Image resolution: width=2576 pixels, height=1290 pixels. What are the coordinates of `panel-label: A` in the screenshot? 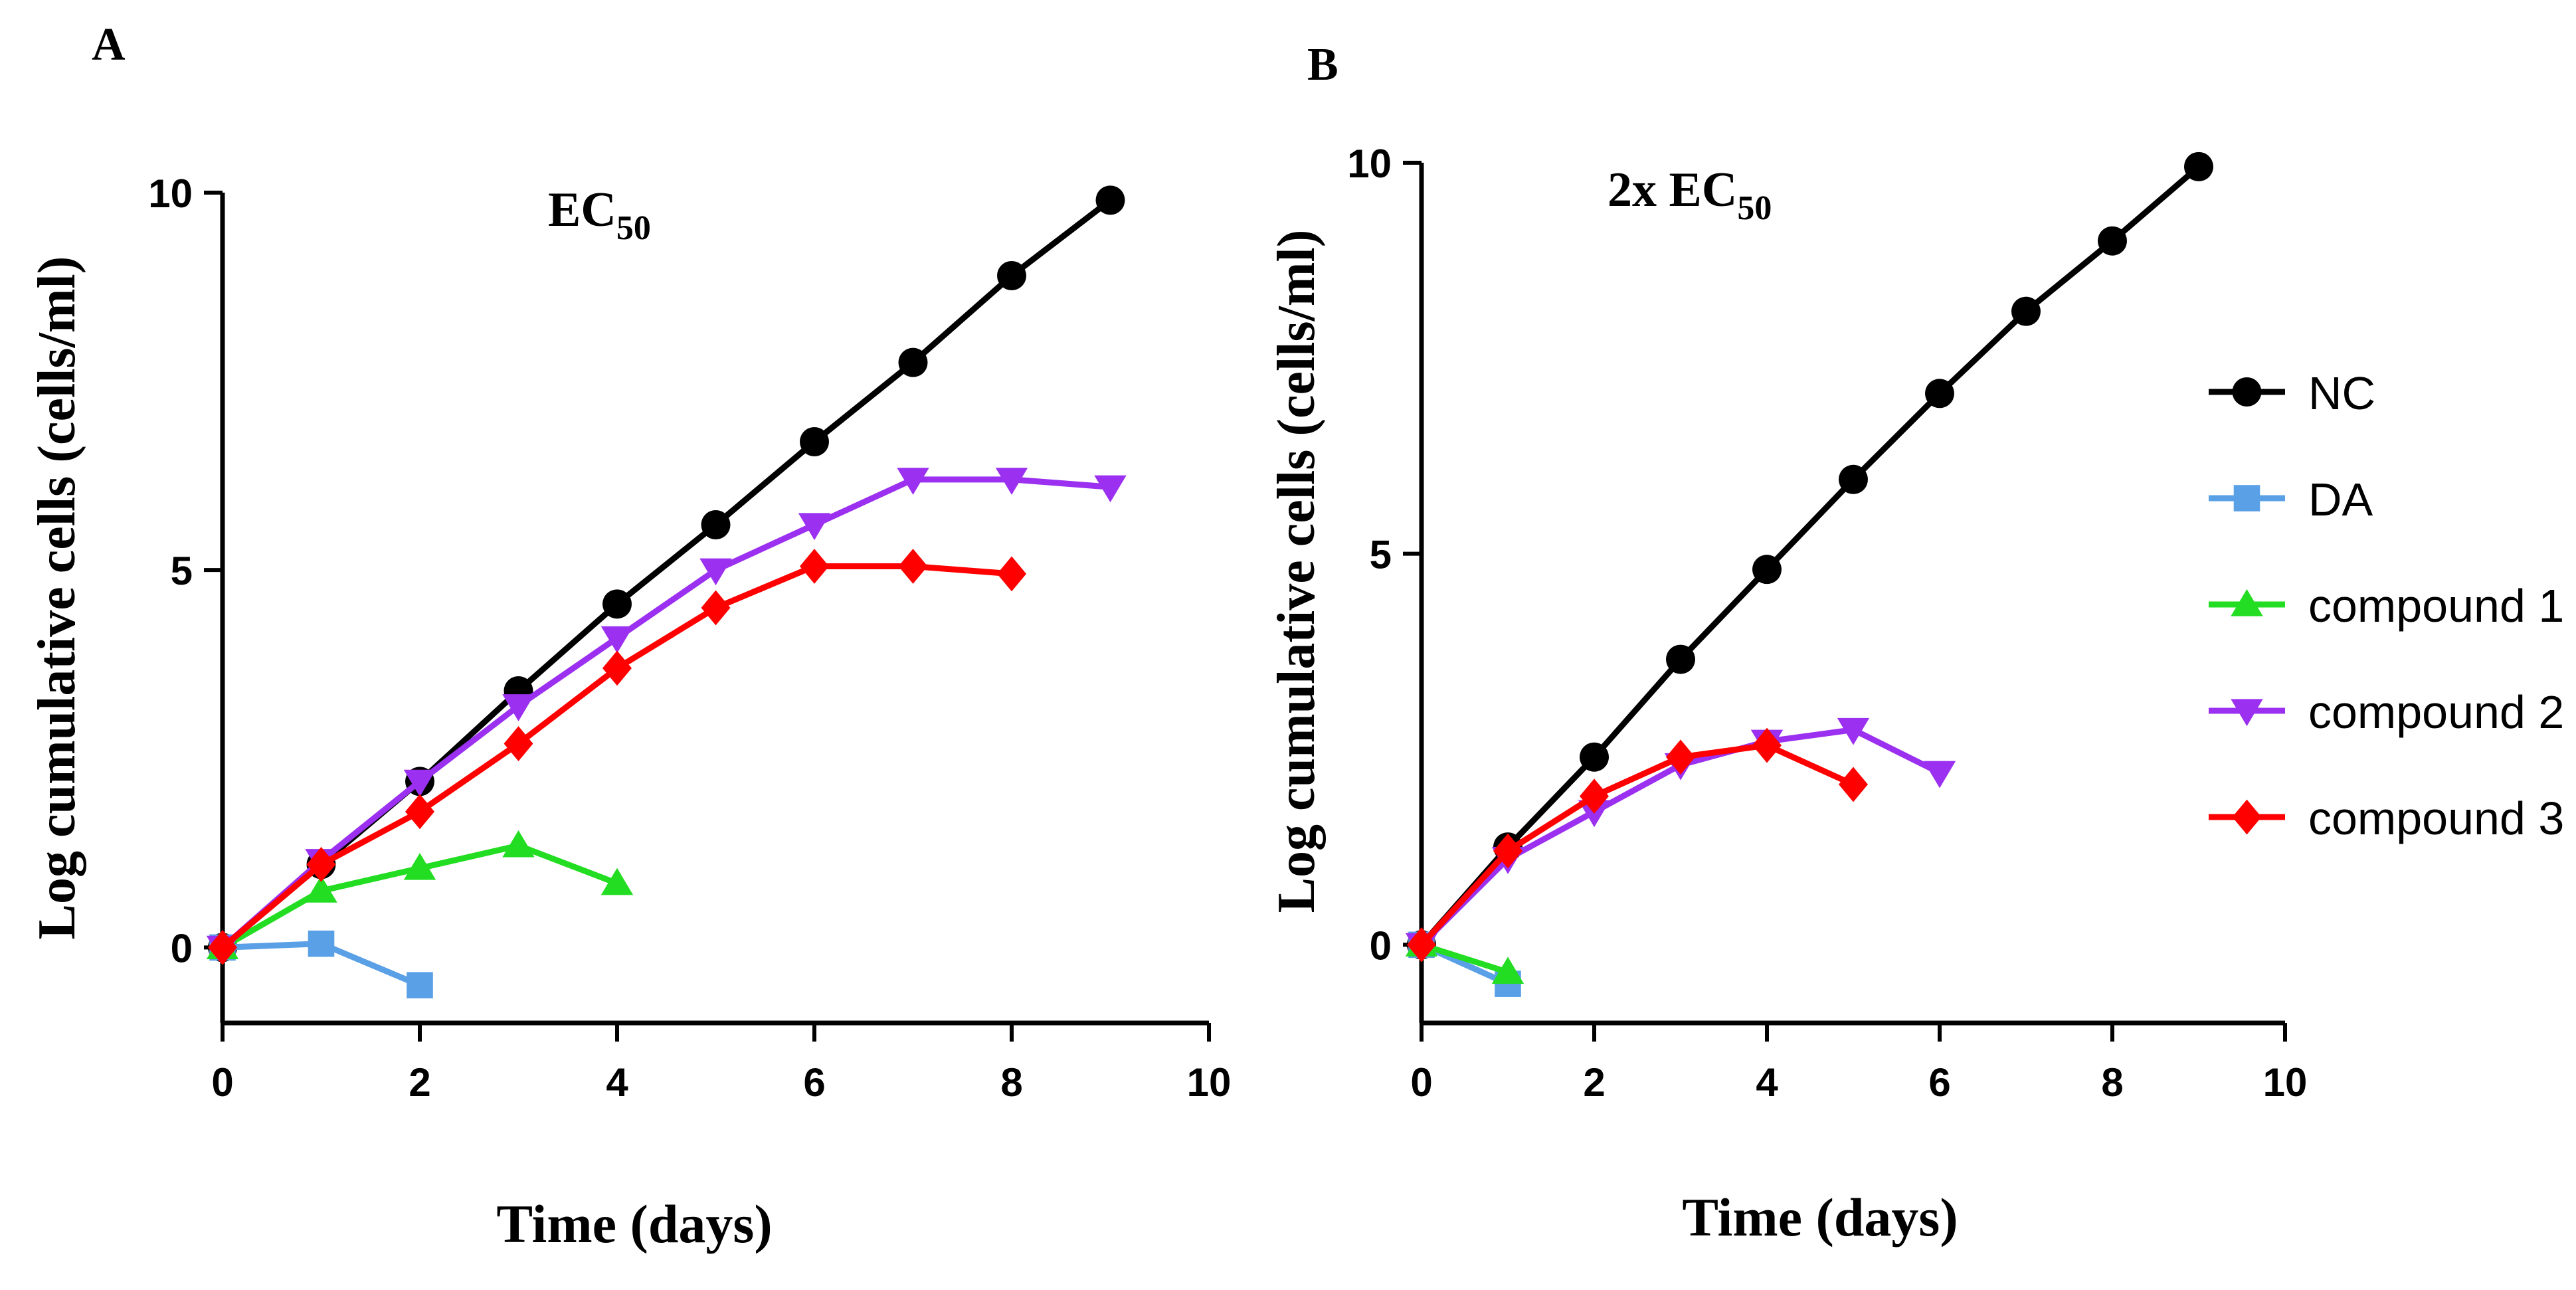 It's located at (109, 44).